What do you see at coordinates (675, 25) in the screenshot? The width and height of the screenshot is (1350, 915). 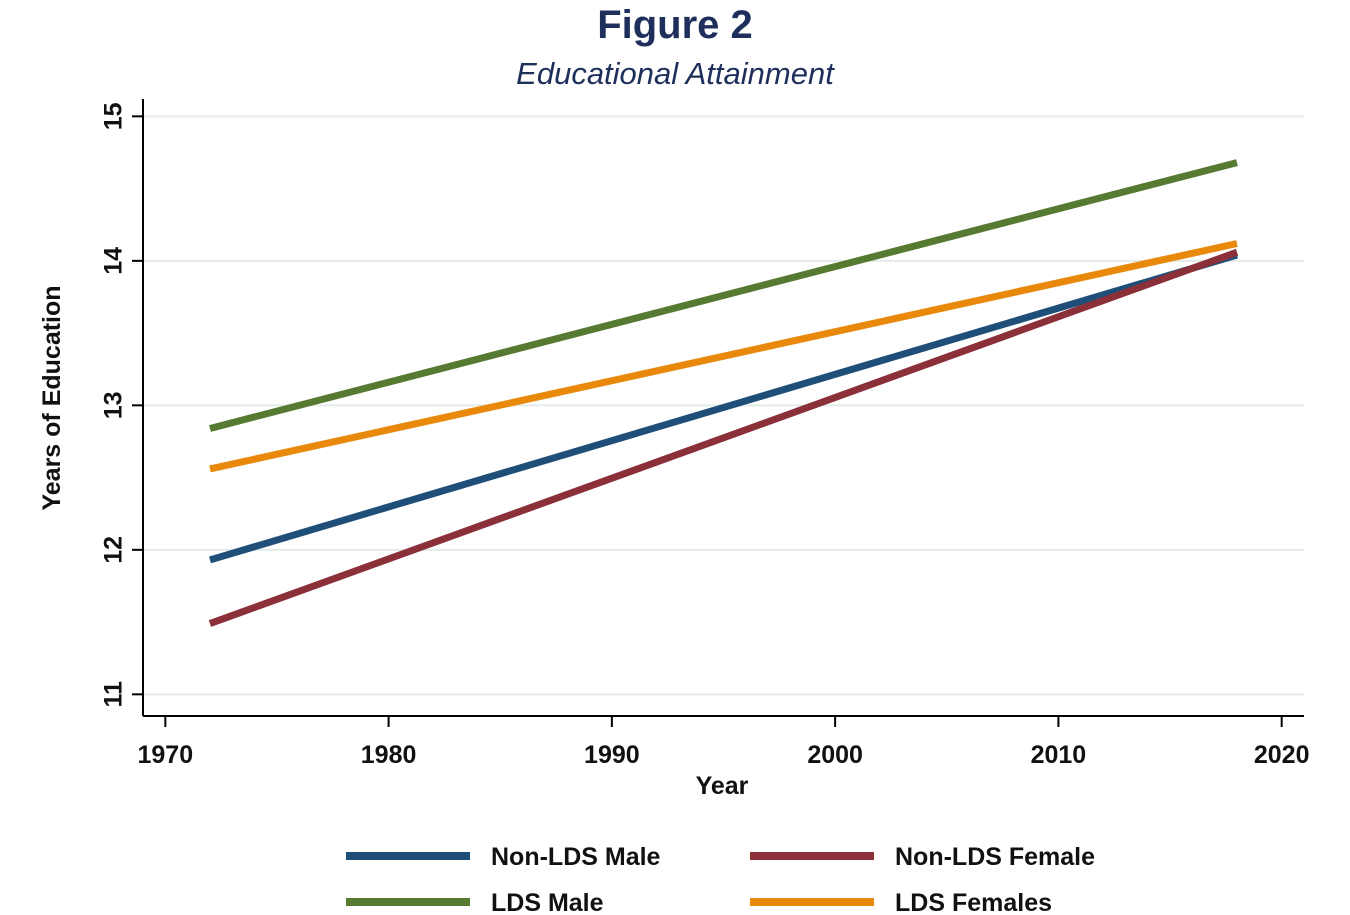 I see `chart-title: Figure 2` at bounding box center [675, 25].